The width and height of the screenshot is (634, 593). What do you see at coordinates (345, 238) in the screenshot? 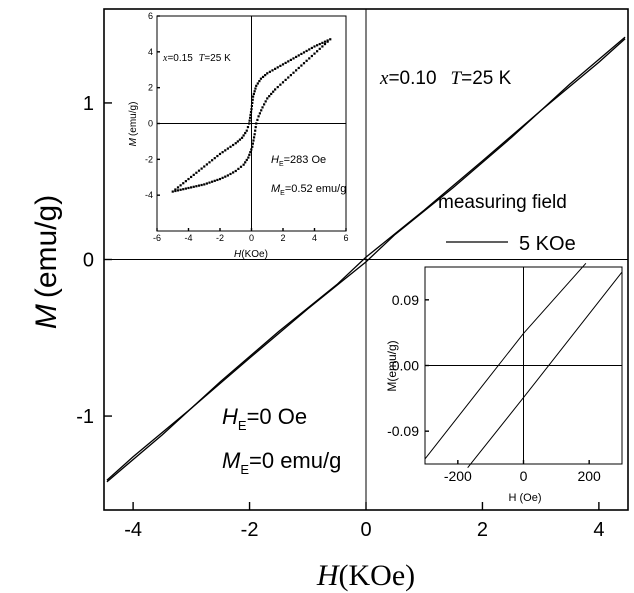
I see `inset1-x-tick-label: 6` at bounding box center [345, 238].